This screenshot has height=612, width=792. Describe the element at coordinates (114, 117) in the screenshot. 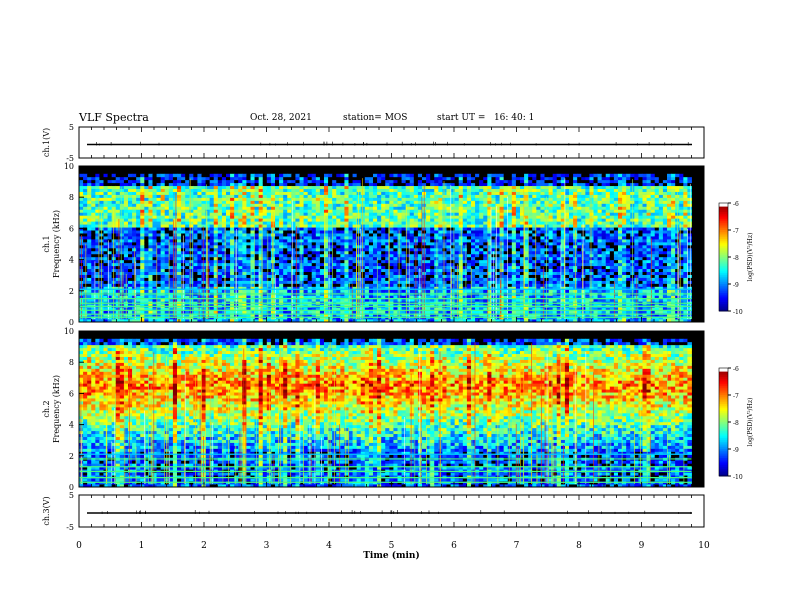

I see `chart-title: VLF Spectra` at that location.